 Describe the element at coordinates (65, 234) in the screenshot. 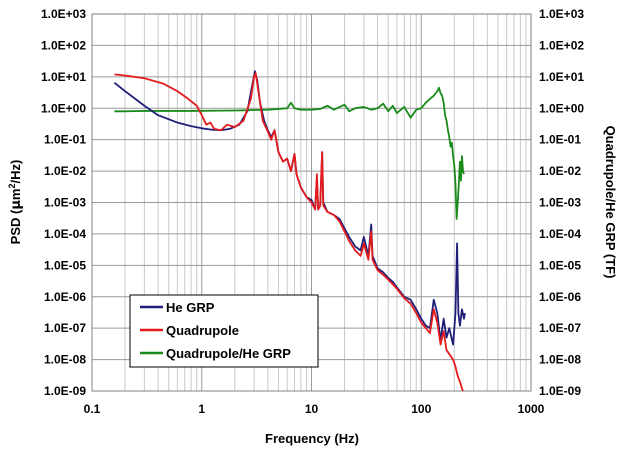

I see `y-tick-label-left: 1.0E-04` at that location.